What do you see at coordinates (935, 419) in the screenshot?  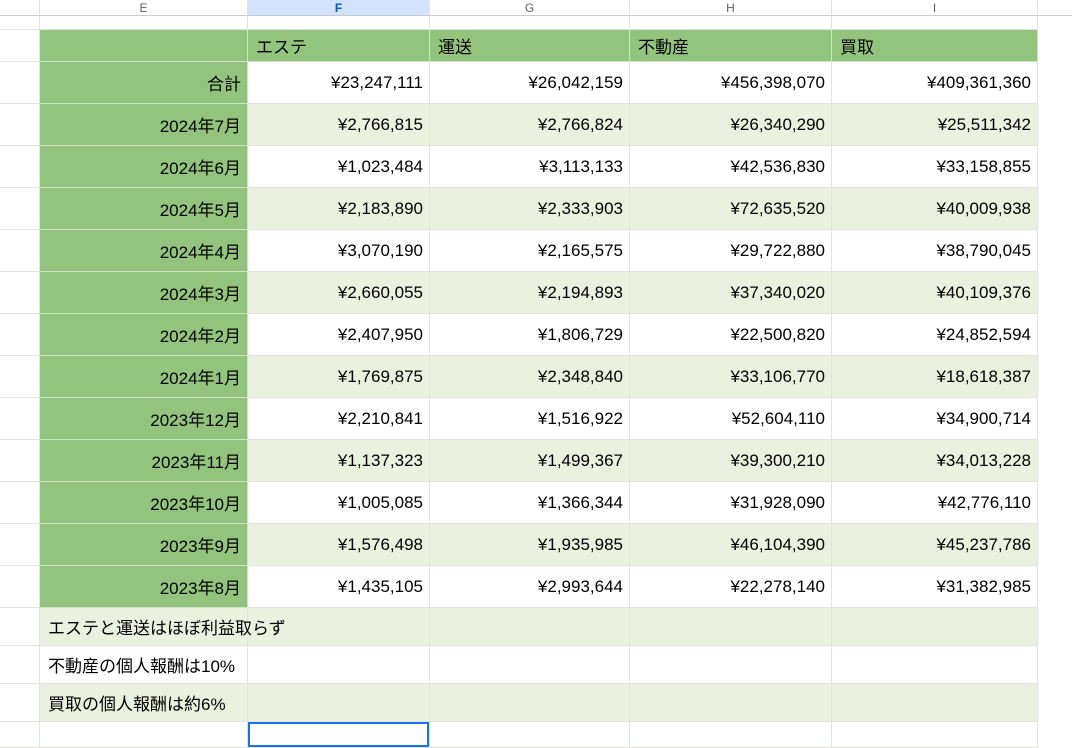 I see `value-cell: ¥34,900,714` at bounding box center [935, 419].